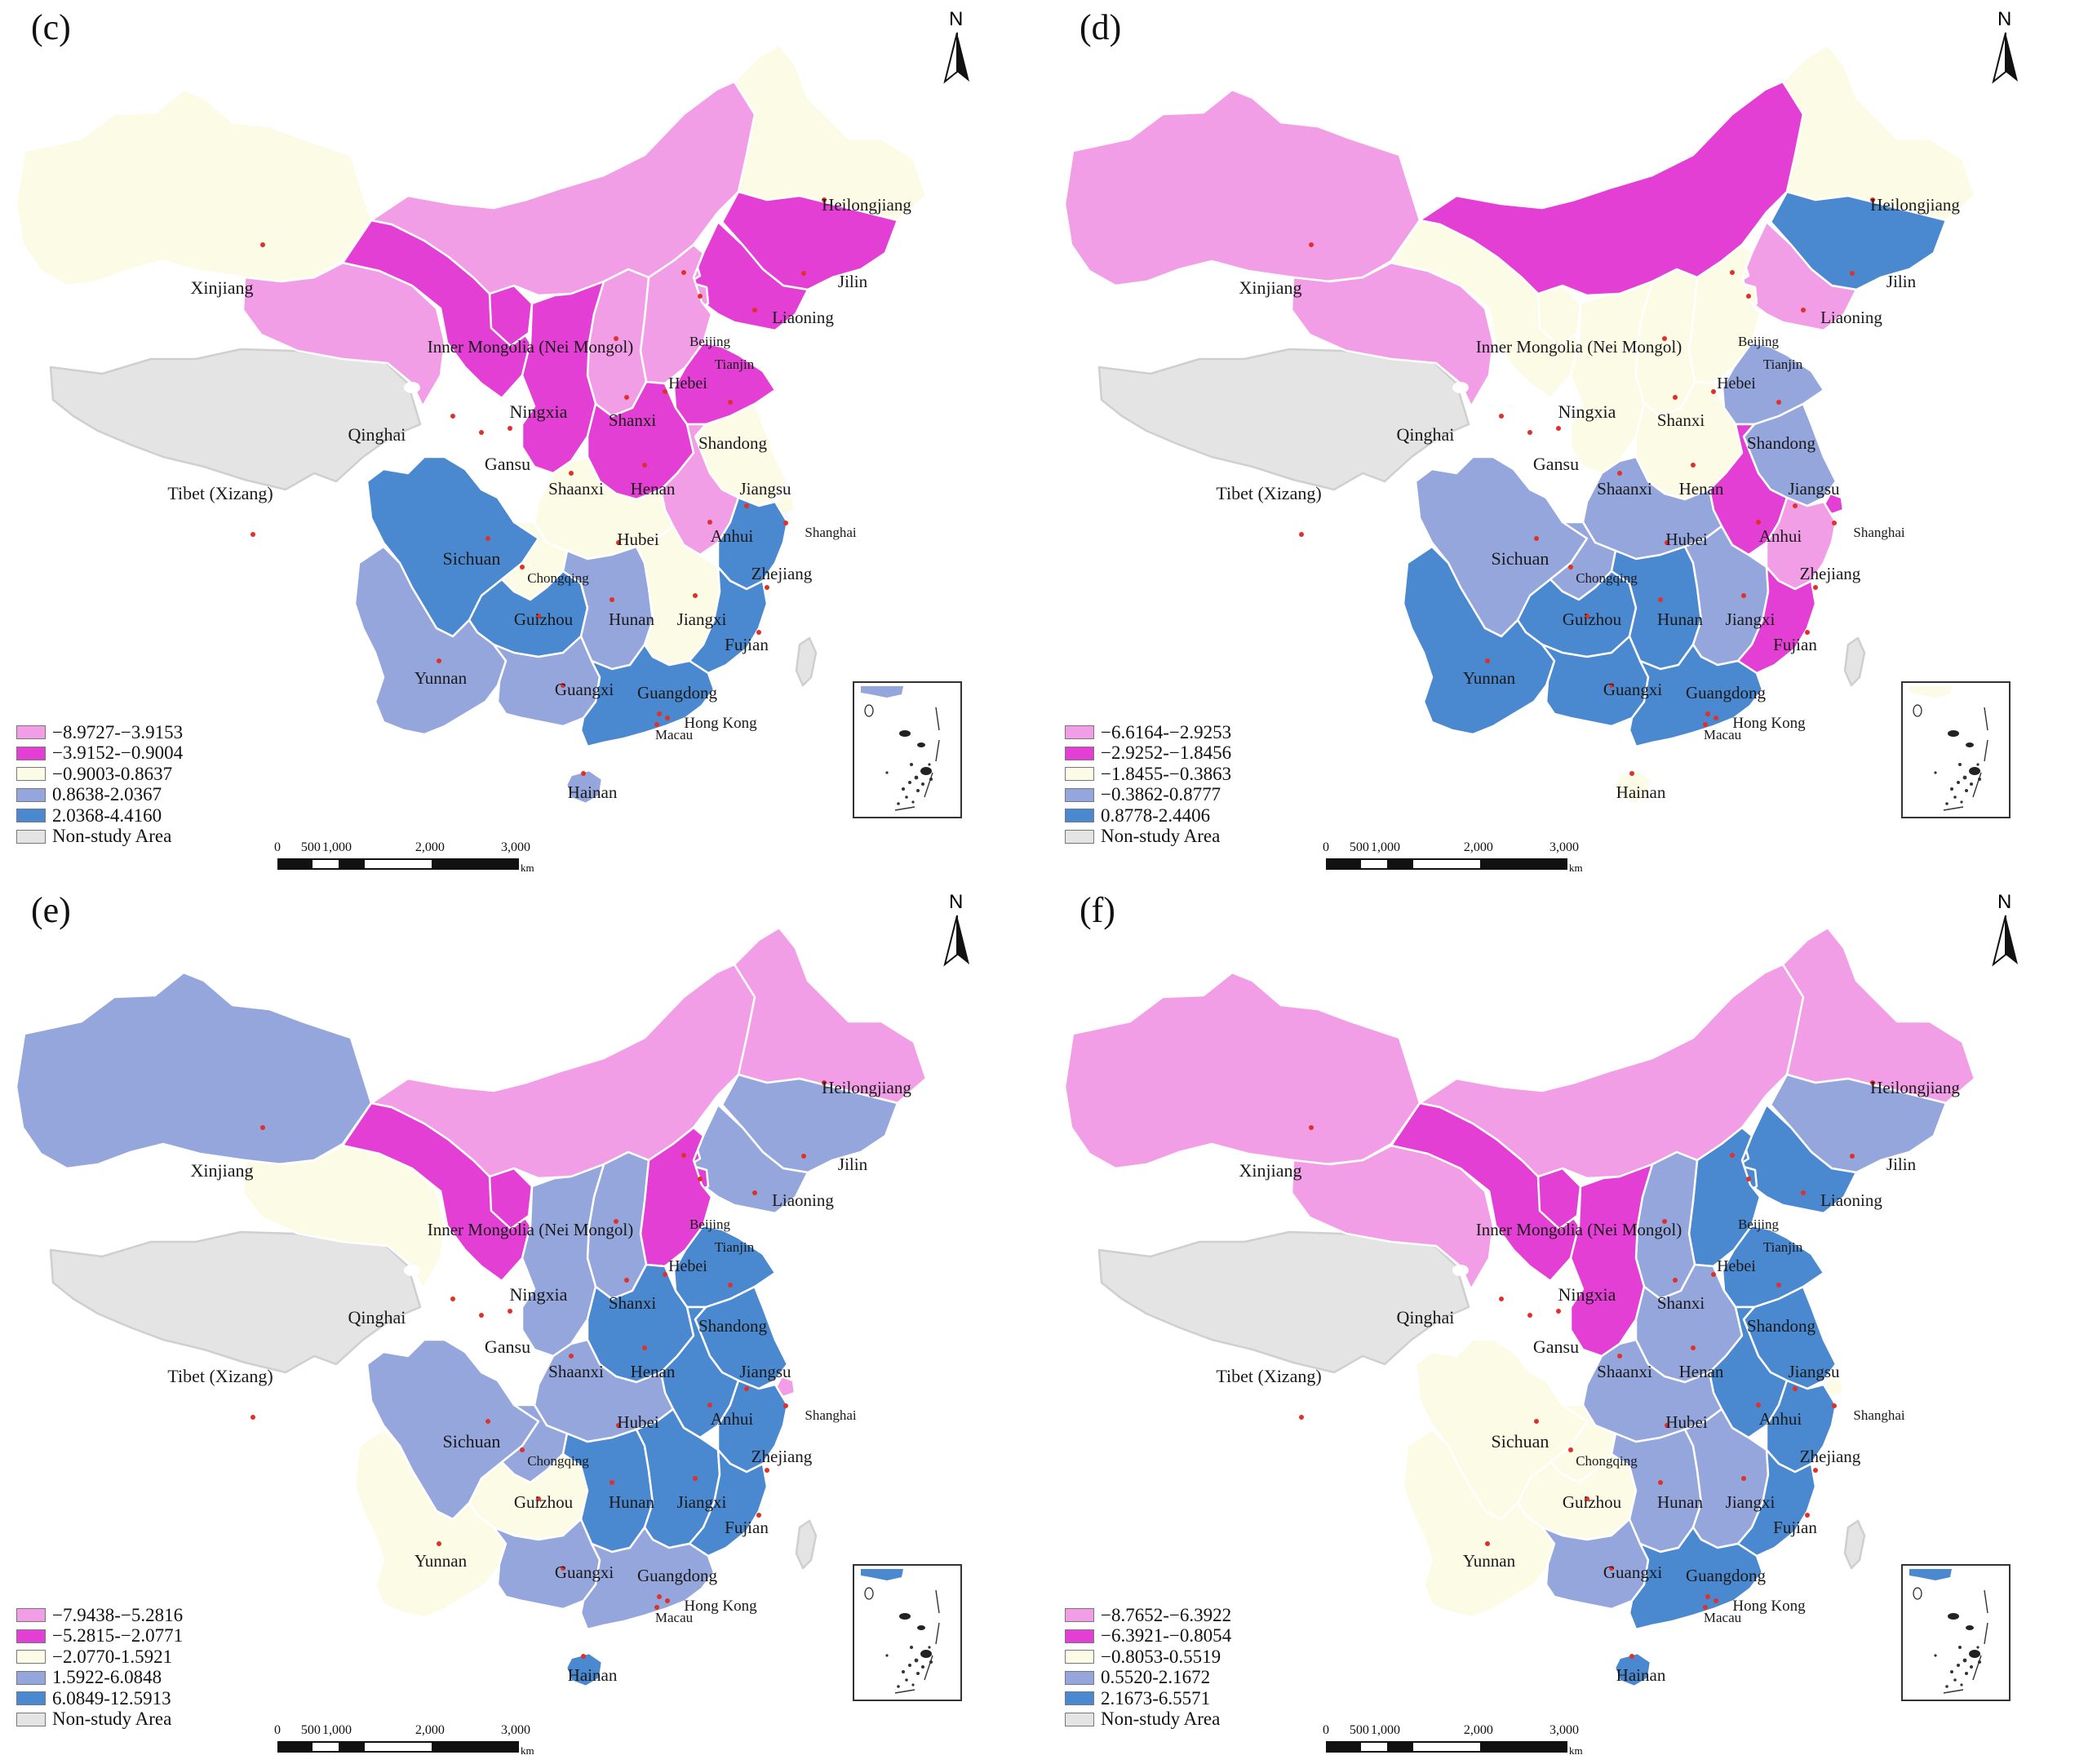  Describe the element at coordinates (782, 1456) in the screenshot. I see `label-zhejiang: Zhejiang` at that location.